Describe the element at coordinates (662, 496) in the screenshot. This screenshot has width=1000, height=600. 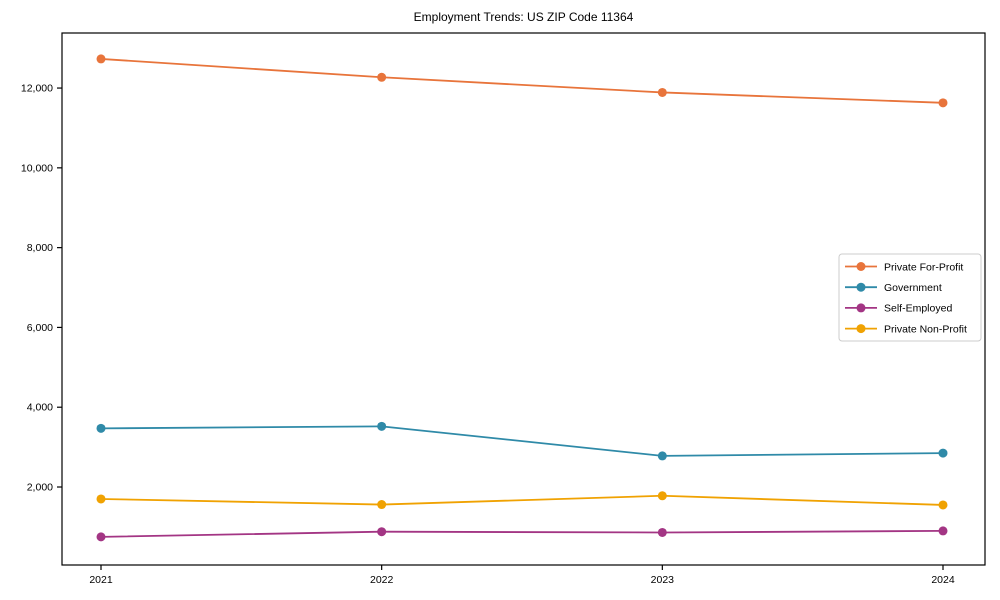
I see `data-point-private-non-profit-2023` at that location.